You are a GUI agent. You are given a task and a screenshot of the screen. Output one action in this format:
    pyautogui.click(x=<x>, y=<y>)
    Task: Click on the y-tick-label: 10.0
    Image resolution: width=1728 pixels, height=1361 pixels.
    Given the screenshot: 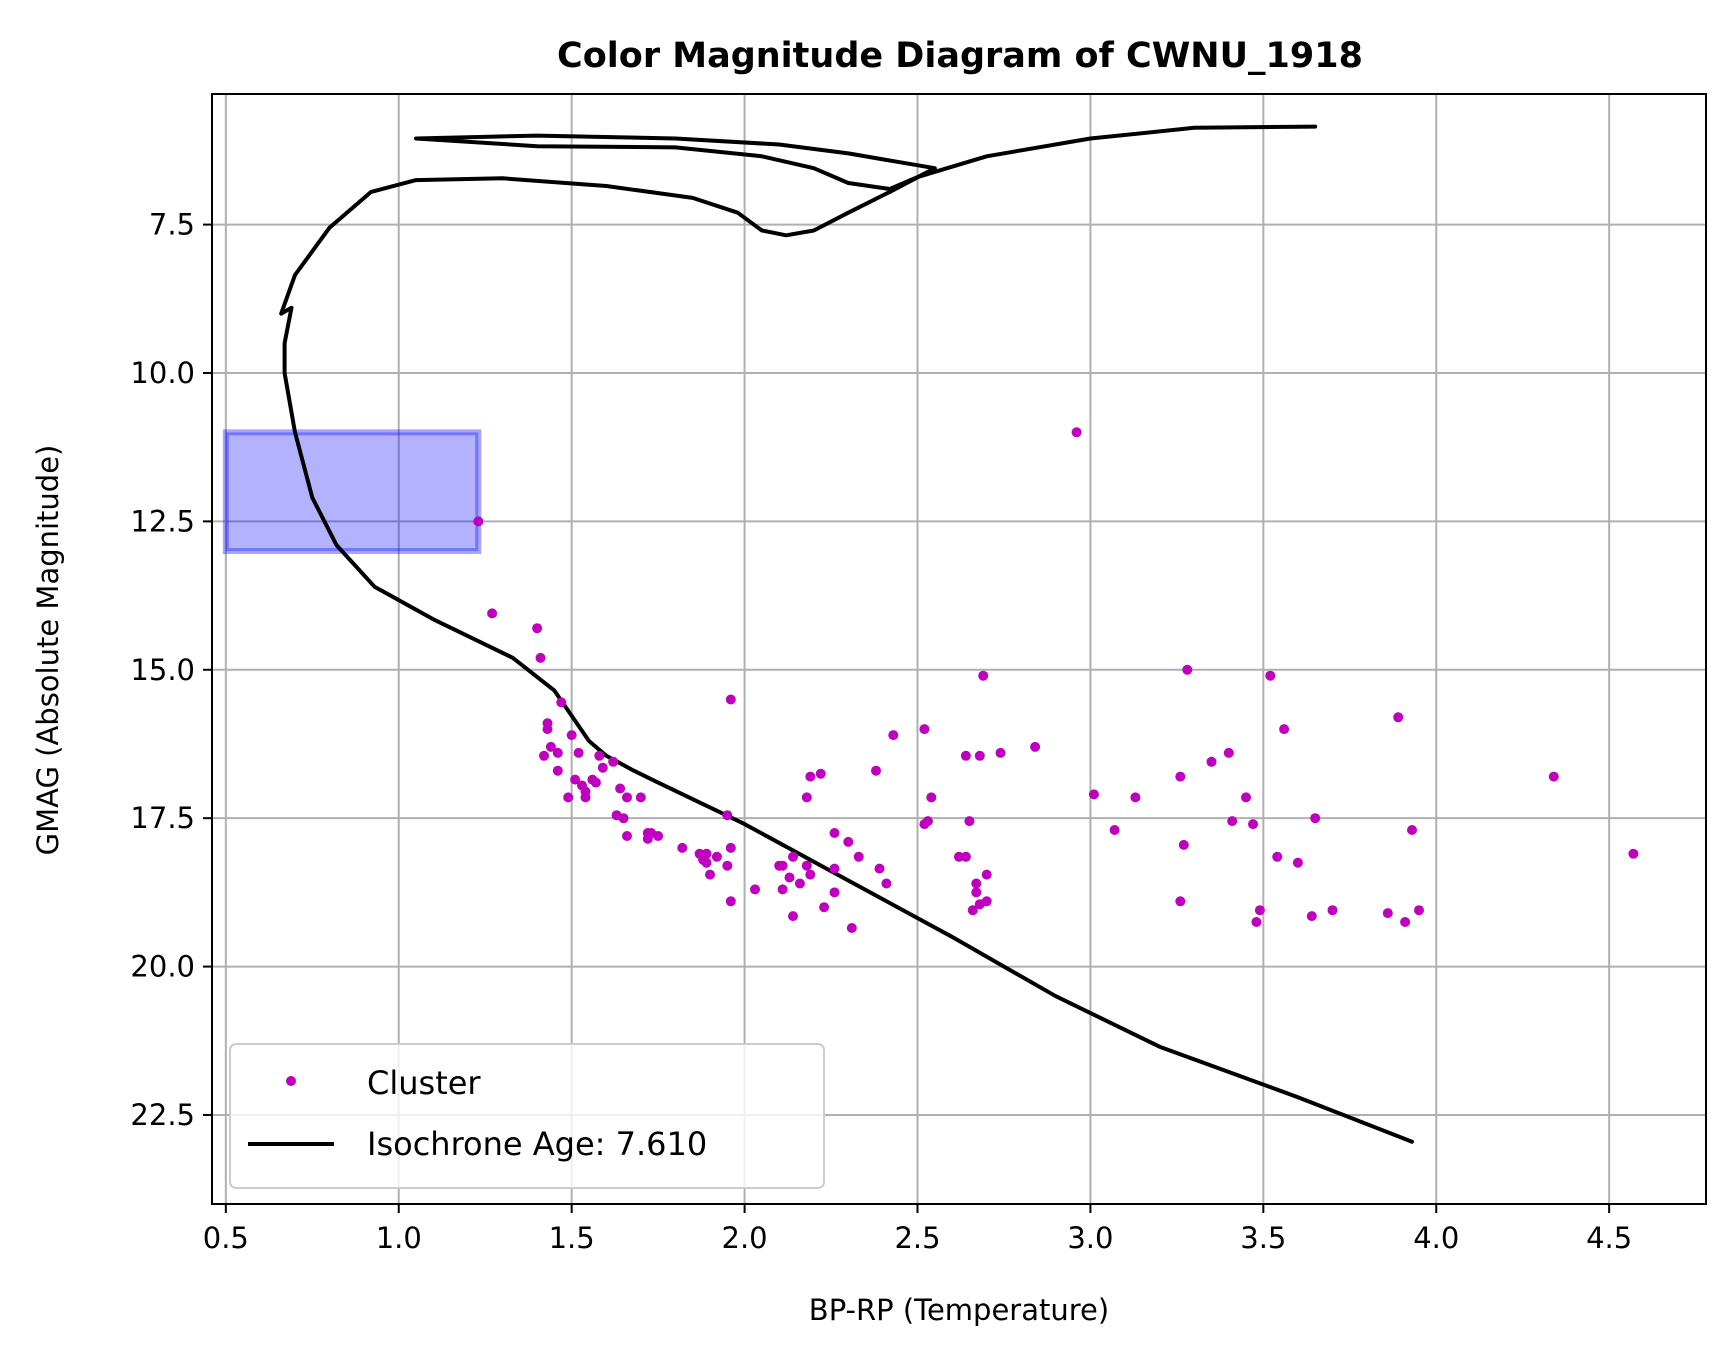 What is the action you would take?
    pyautogui.click(x=162, y=373)
    